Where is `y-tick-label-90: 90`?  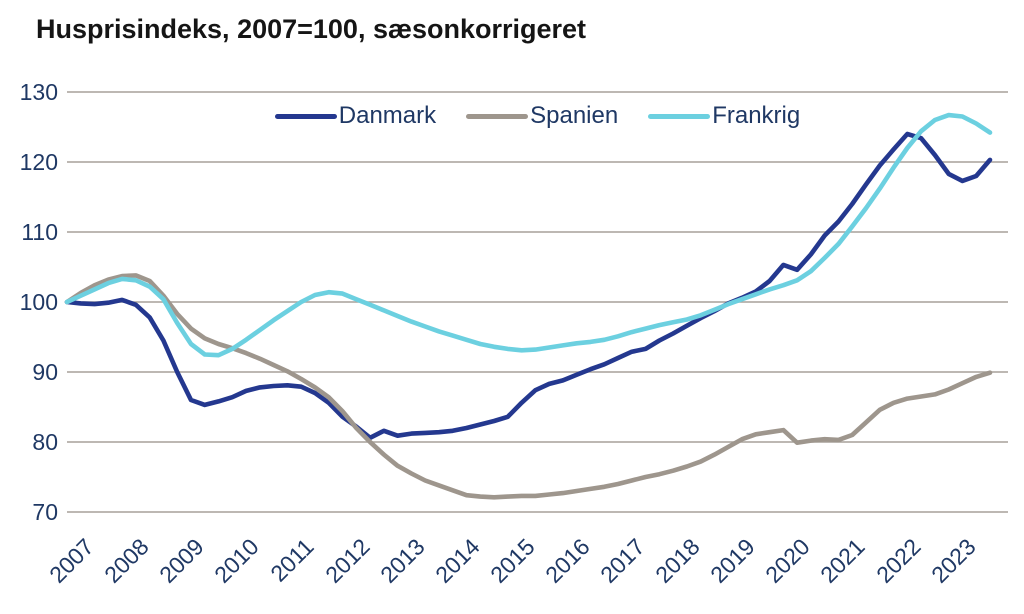
y-tick-label-90: 90 is located at coordinates (45, 372).